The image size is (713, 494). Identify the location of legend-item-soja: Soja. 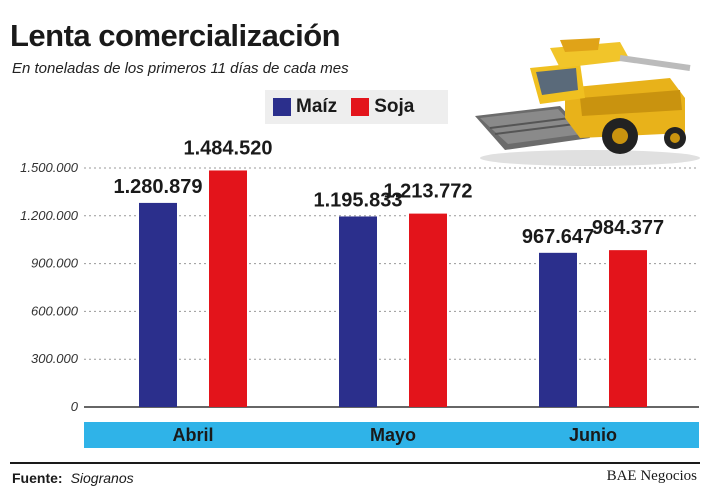
(382, 107).